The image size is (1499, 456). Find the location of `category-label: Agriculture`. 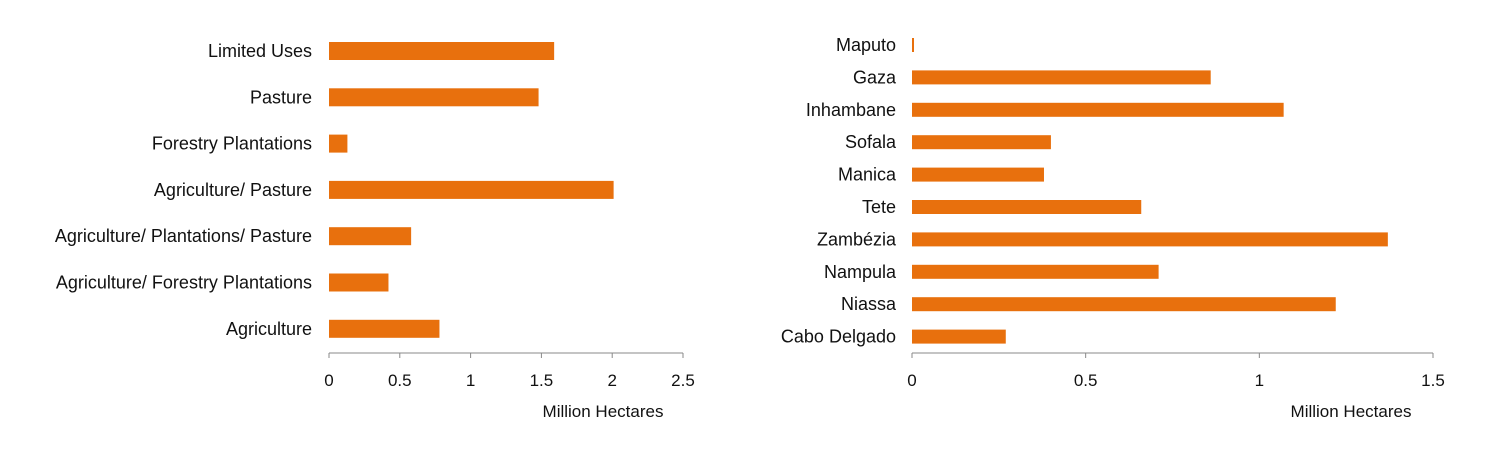

category-label: Agriculture is located at coordinates (269, 329).